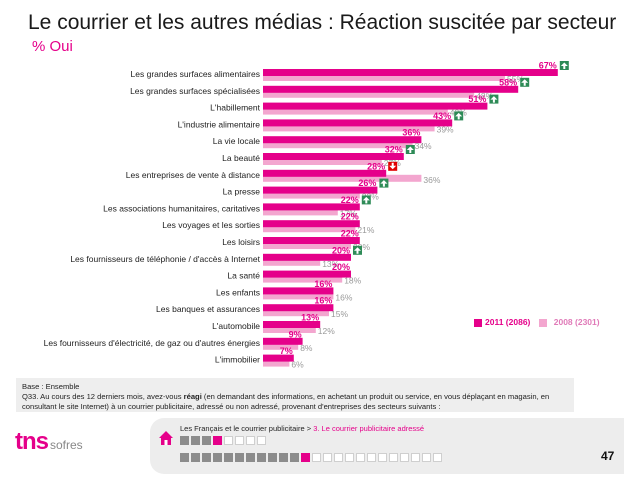  I want to click on category-label: L'automobile, so click(236, 326).